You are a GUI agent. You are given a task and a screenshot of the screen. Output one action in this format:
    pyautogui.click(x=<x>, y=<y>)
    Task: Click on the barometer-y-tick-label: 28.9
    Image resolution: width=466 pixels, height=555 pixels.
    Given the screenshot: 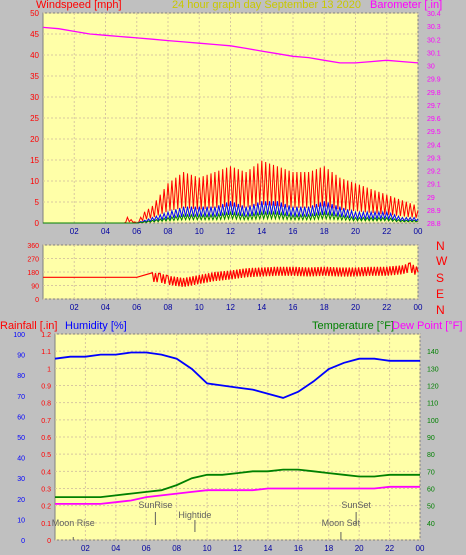 What is the action you would take?
    pyautogui.click(x=434, y=211)
    